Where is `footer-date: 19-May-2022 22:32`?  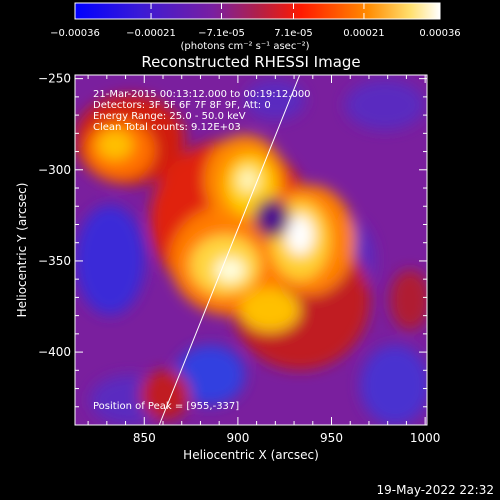 footer-date: 19-May-2022 22:32 is located at coordinates (435, 490).